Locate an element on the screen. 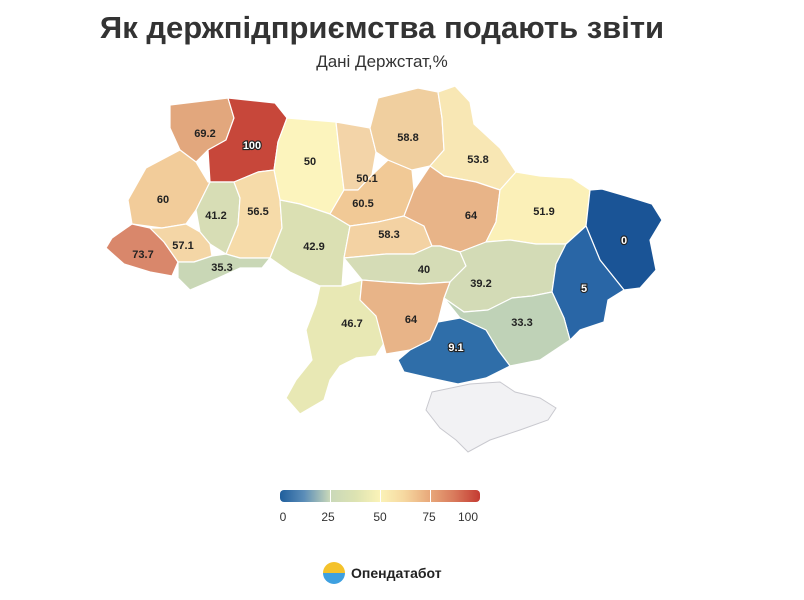 The height and width of the screenshot is (600, 804). legend-tick-labels: 0 25 50 75 100 is located at coordinates (380, 518).